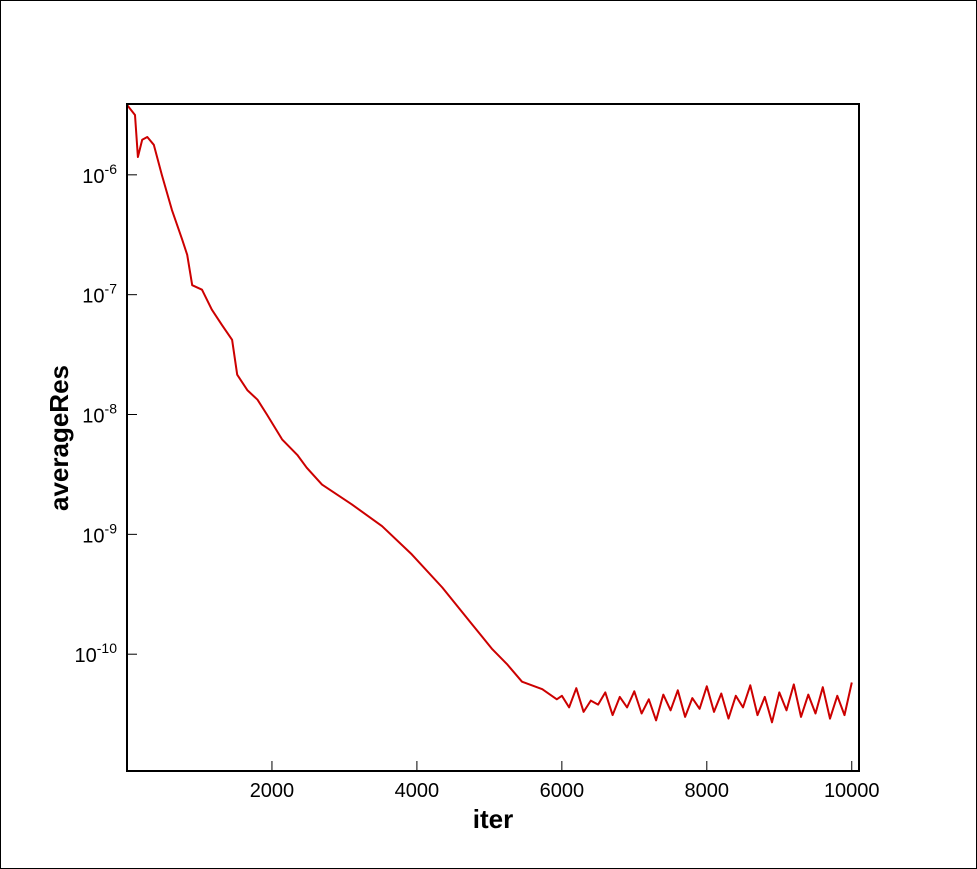  I want to click on y-tick-label: 10⁻⁹, so click(99, 533).